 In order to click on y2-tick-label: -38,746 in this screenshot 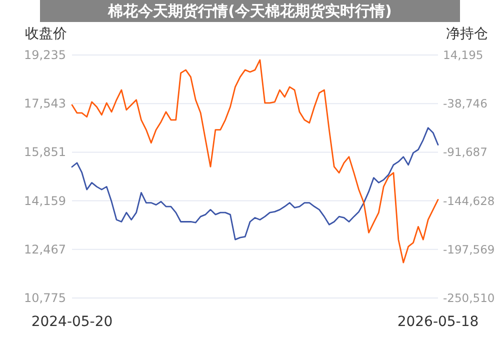, I will do `click(465, 103)`.